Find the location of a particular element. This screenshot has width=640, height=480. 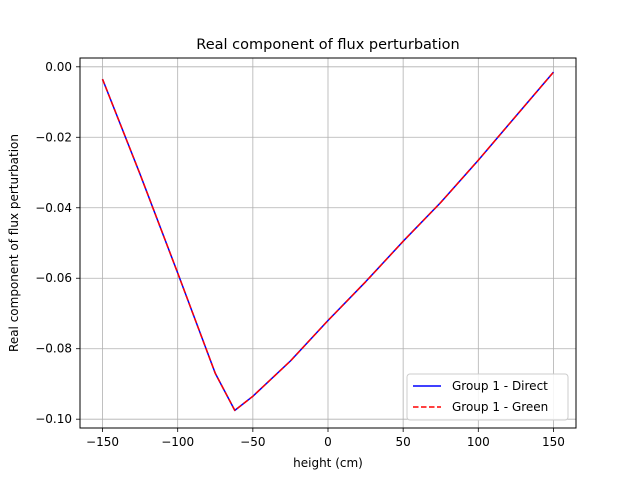

x-tick-label: 150 is located at coordinates (553, 442).